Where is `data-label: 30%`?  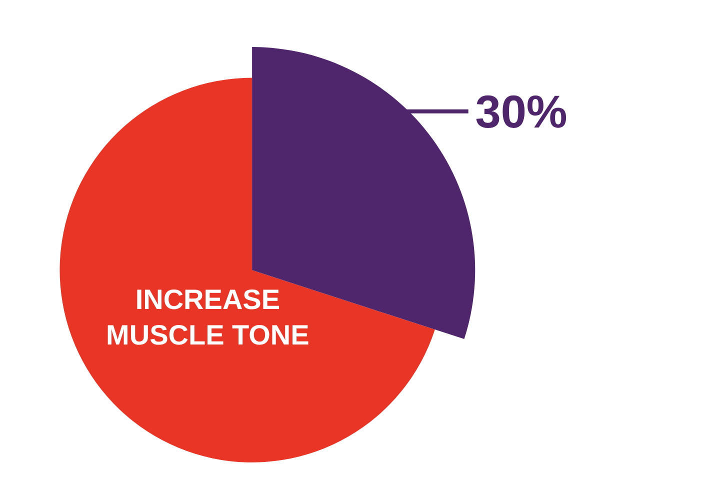 data-label: 30% is located at coordinates (521, 111).